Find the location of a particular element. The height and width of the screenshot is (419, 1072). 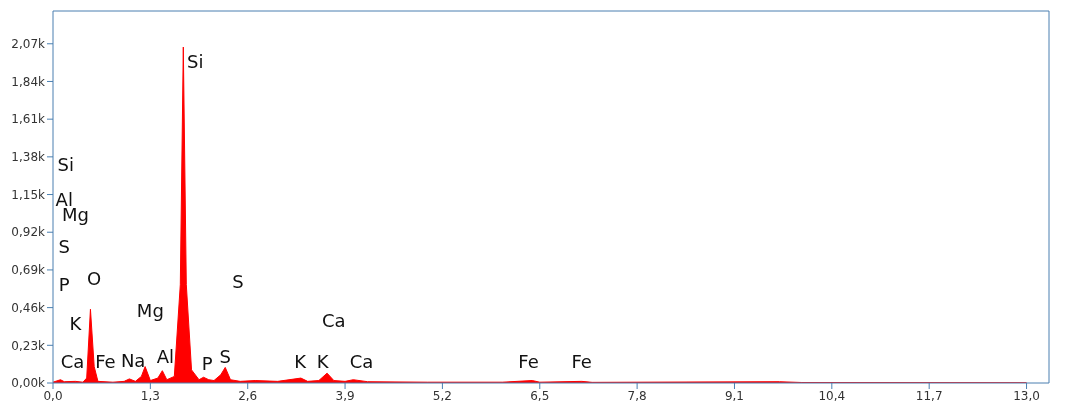

y-tick-label: 1,61k is located at coordinates (28, 119).